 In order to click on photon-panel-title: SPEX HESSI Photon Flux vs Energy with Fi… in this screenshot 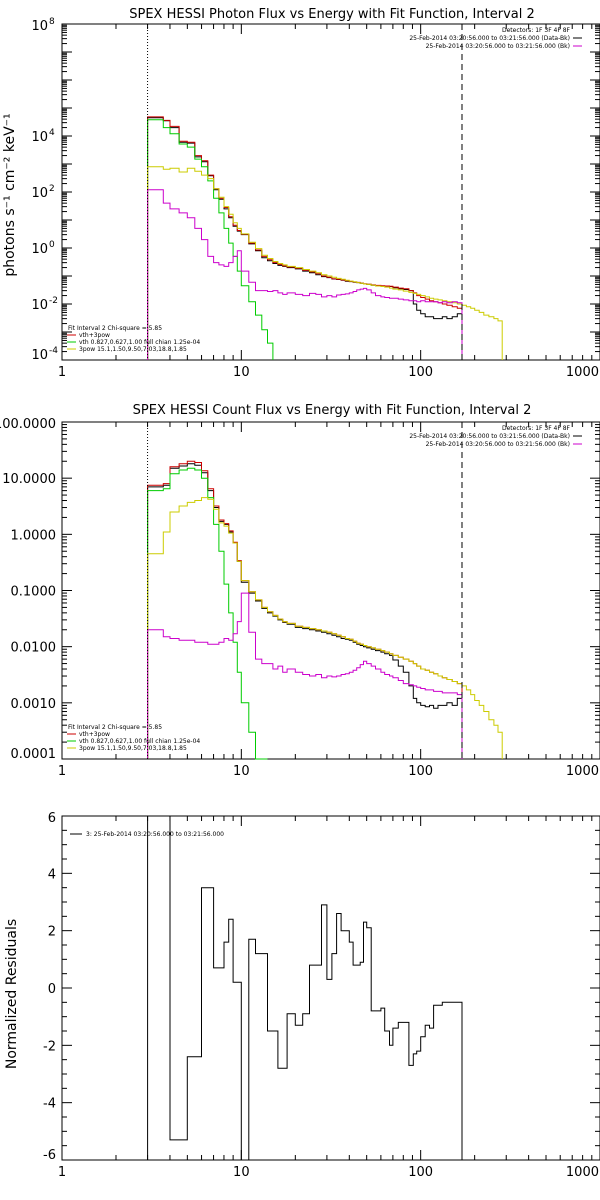, I will do `click(332, 14)`.